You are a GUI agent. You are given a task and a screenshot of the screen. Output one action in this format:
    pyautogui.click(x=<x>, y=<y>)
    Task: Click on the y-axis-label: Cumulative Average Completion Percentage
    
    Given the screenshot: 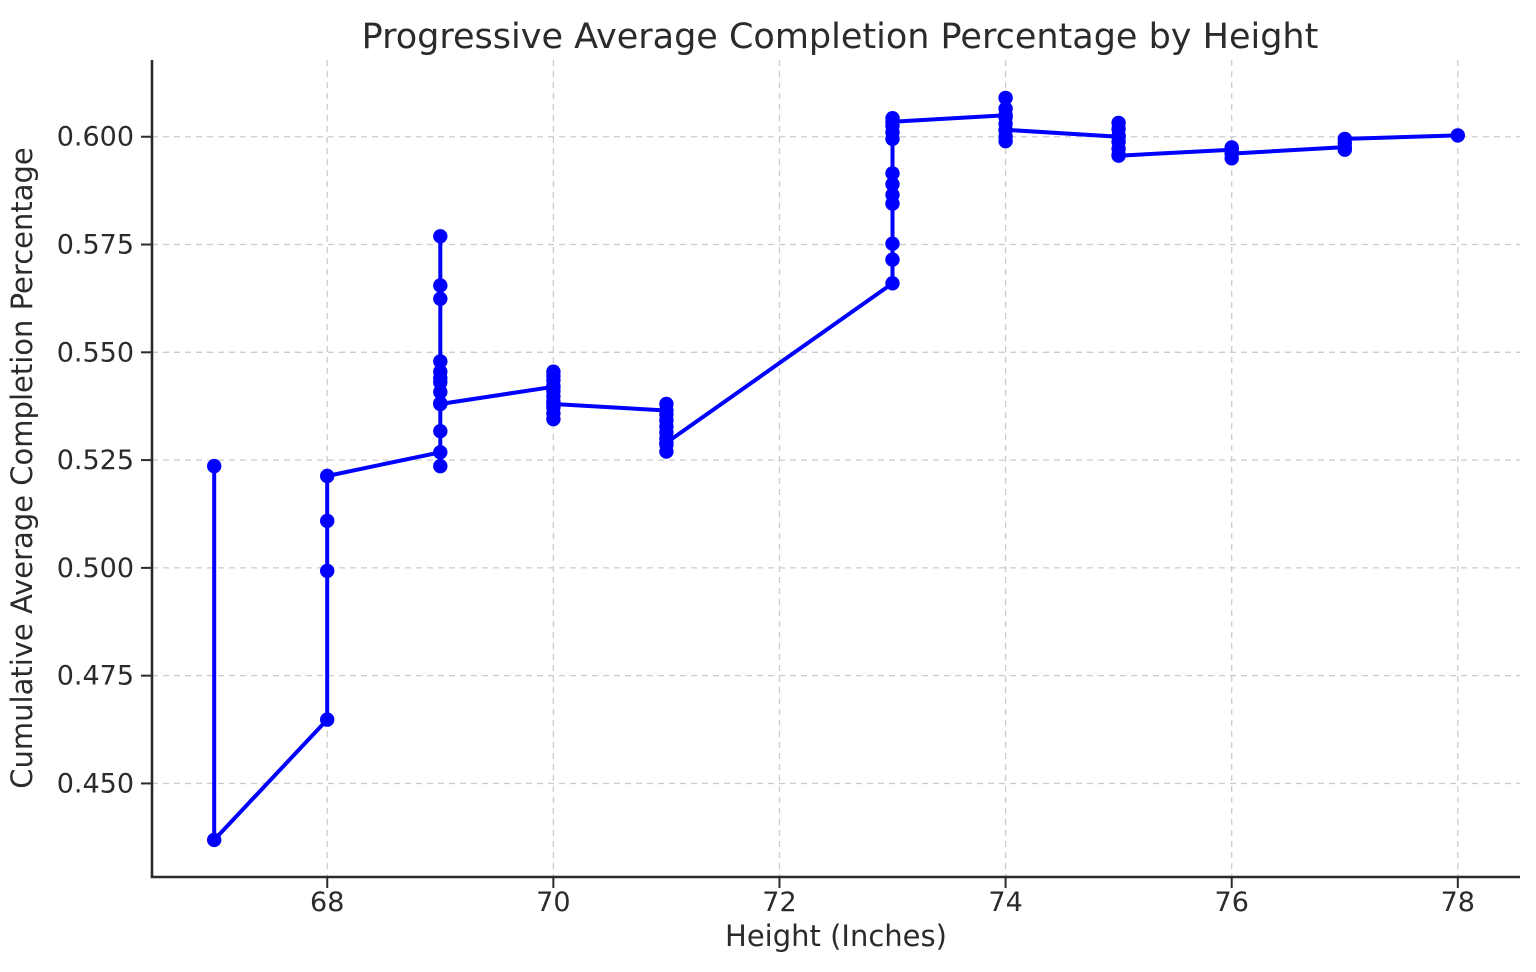 What is the action you would take?
    pyautogui.click(x=22, y=468)
    